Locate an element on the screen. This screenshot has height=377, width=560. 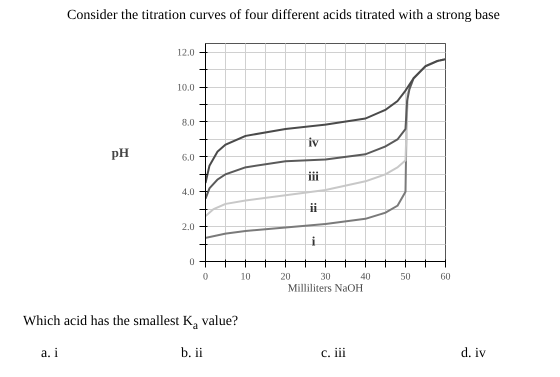
x-tick-label: 20 is located at coordinates (285, 277).